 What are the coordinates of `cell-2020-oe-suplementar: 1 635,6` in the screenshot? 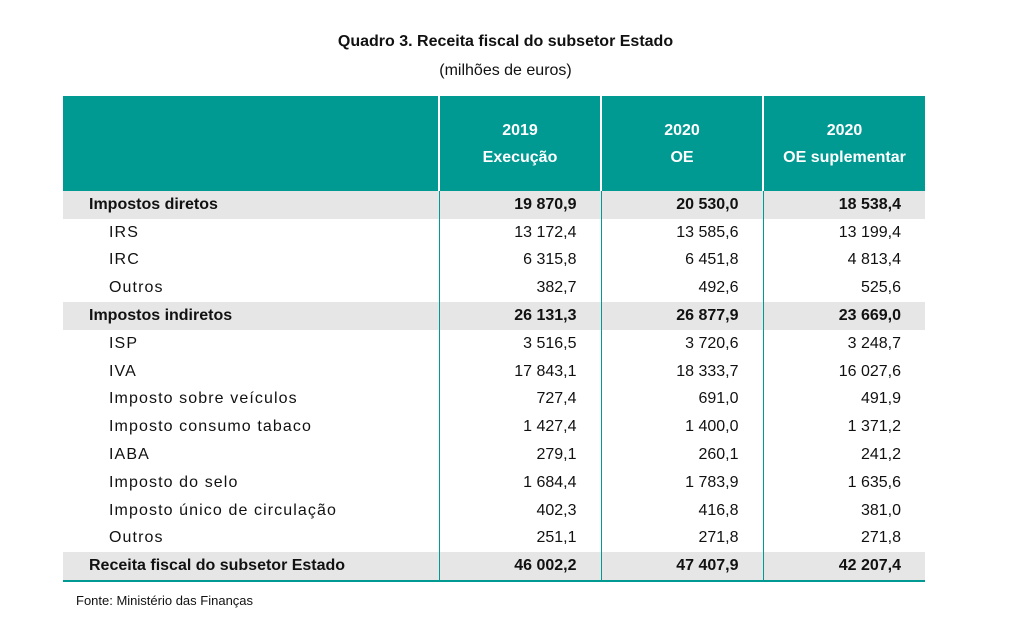 It's located at (843, 482).